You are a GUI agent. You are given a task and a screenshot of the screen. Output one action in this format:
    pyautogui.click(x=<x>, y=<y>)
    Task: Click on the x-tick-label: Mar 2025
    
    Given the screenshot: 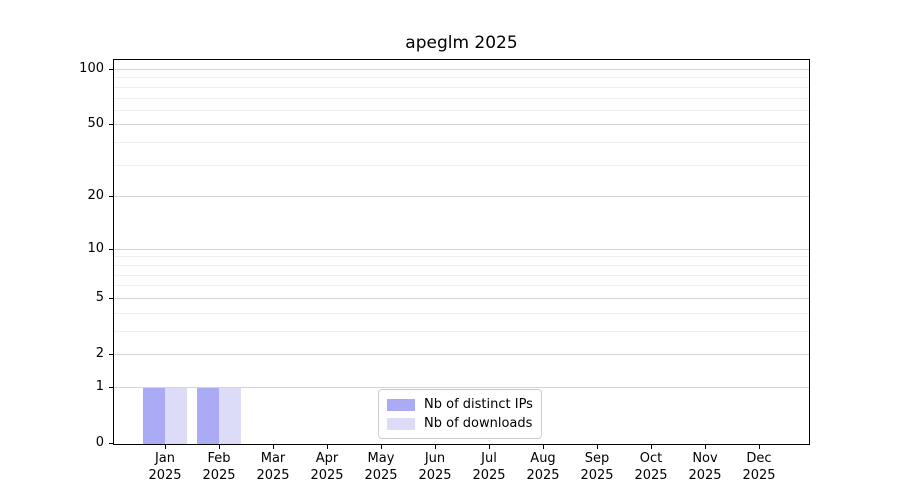 What is the action you would take?
    pyautogui.click(x=273, y=467)
    